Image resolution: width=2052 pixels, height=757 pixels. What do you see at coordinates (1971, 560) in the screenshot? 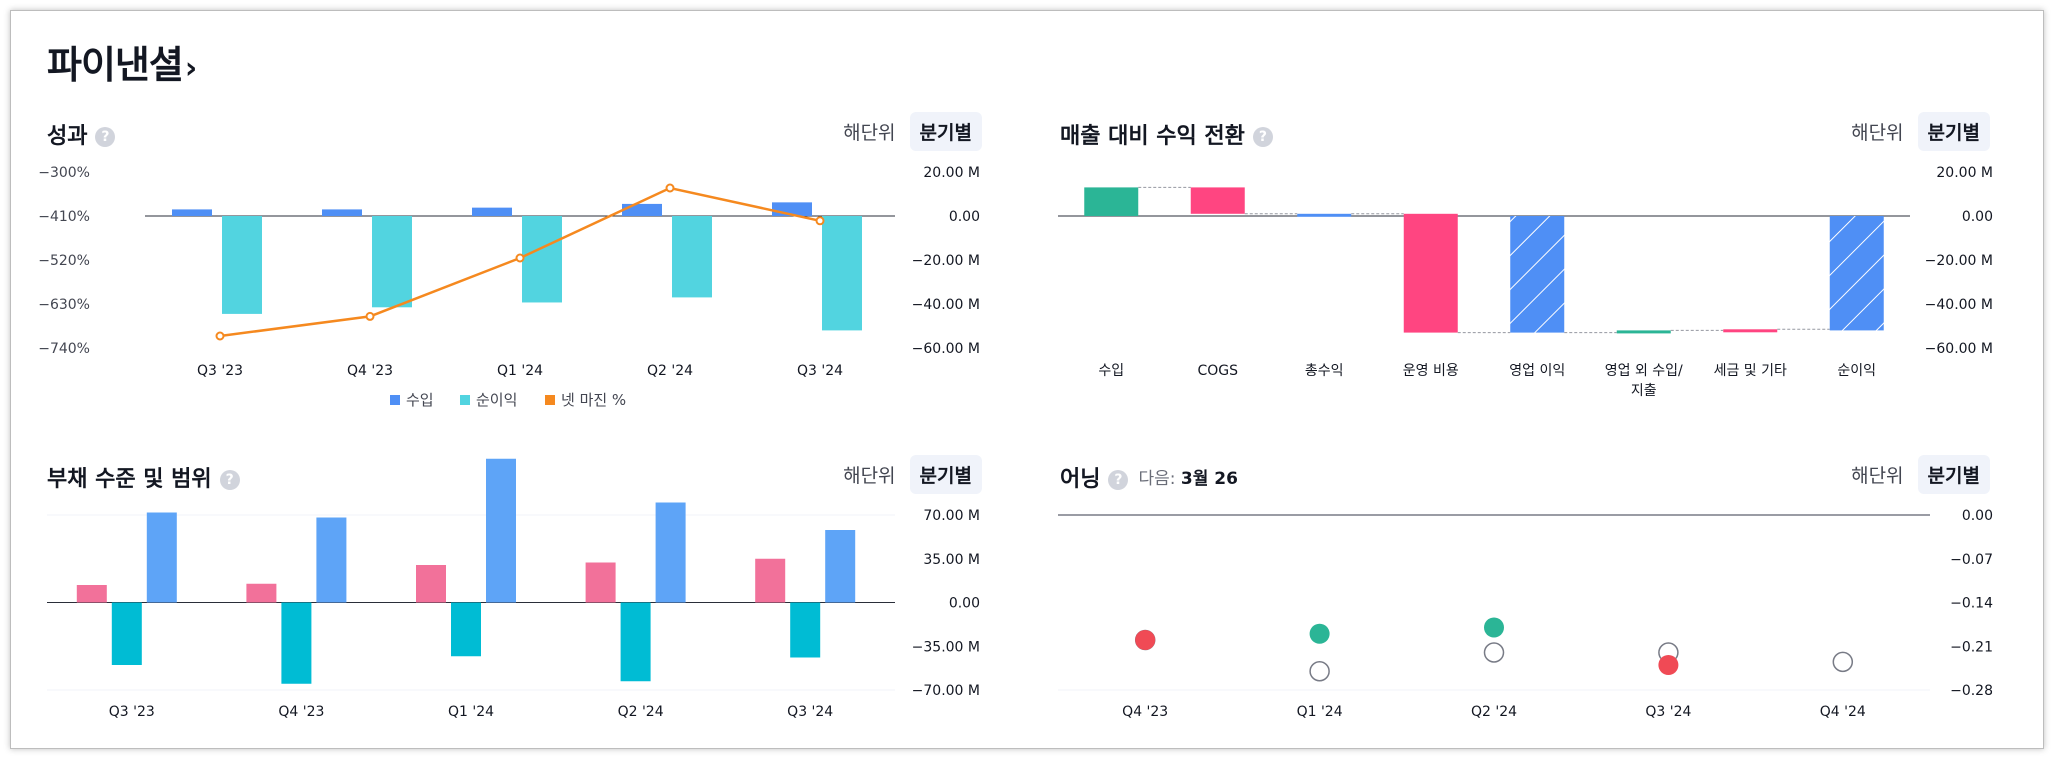
I see `right-tick-label: −0.07` at bounding box center [1971, 560].